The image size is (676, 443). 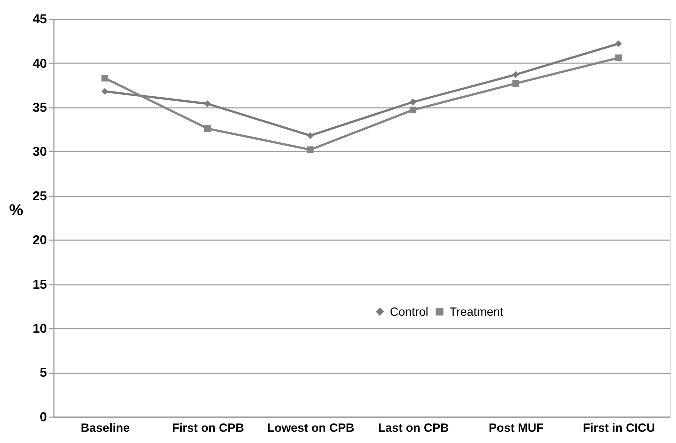 What do you see at coordinates (40, 63) in the screenshot?
I see `y-tick-label: 40` at bounding box center [40, 63].